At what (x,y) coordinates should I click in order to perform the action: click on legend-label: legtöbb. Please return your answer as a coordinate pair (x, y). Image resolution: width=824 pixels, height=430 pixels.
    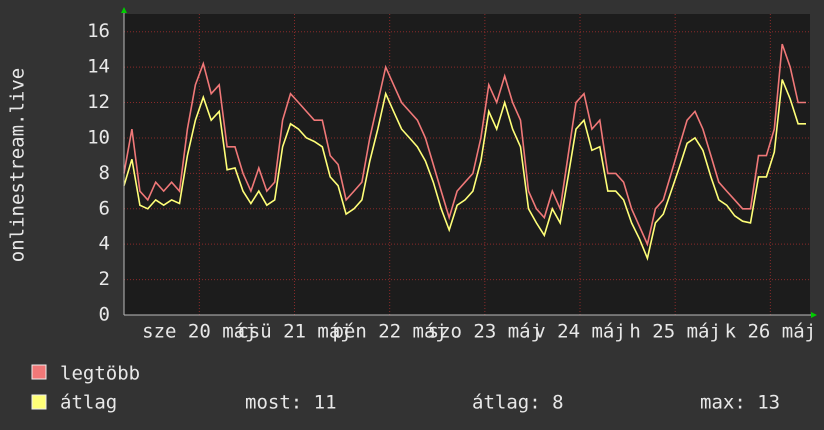
    Looking at the image, I should click on (100, 374).